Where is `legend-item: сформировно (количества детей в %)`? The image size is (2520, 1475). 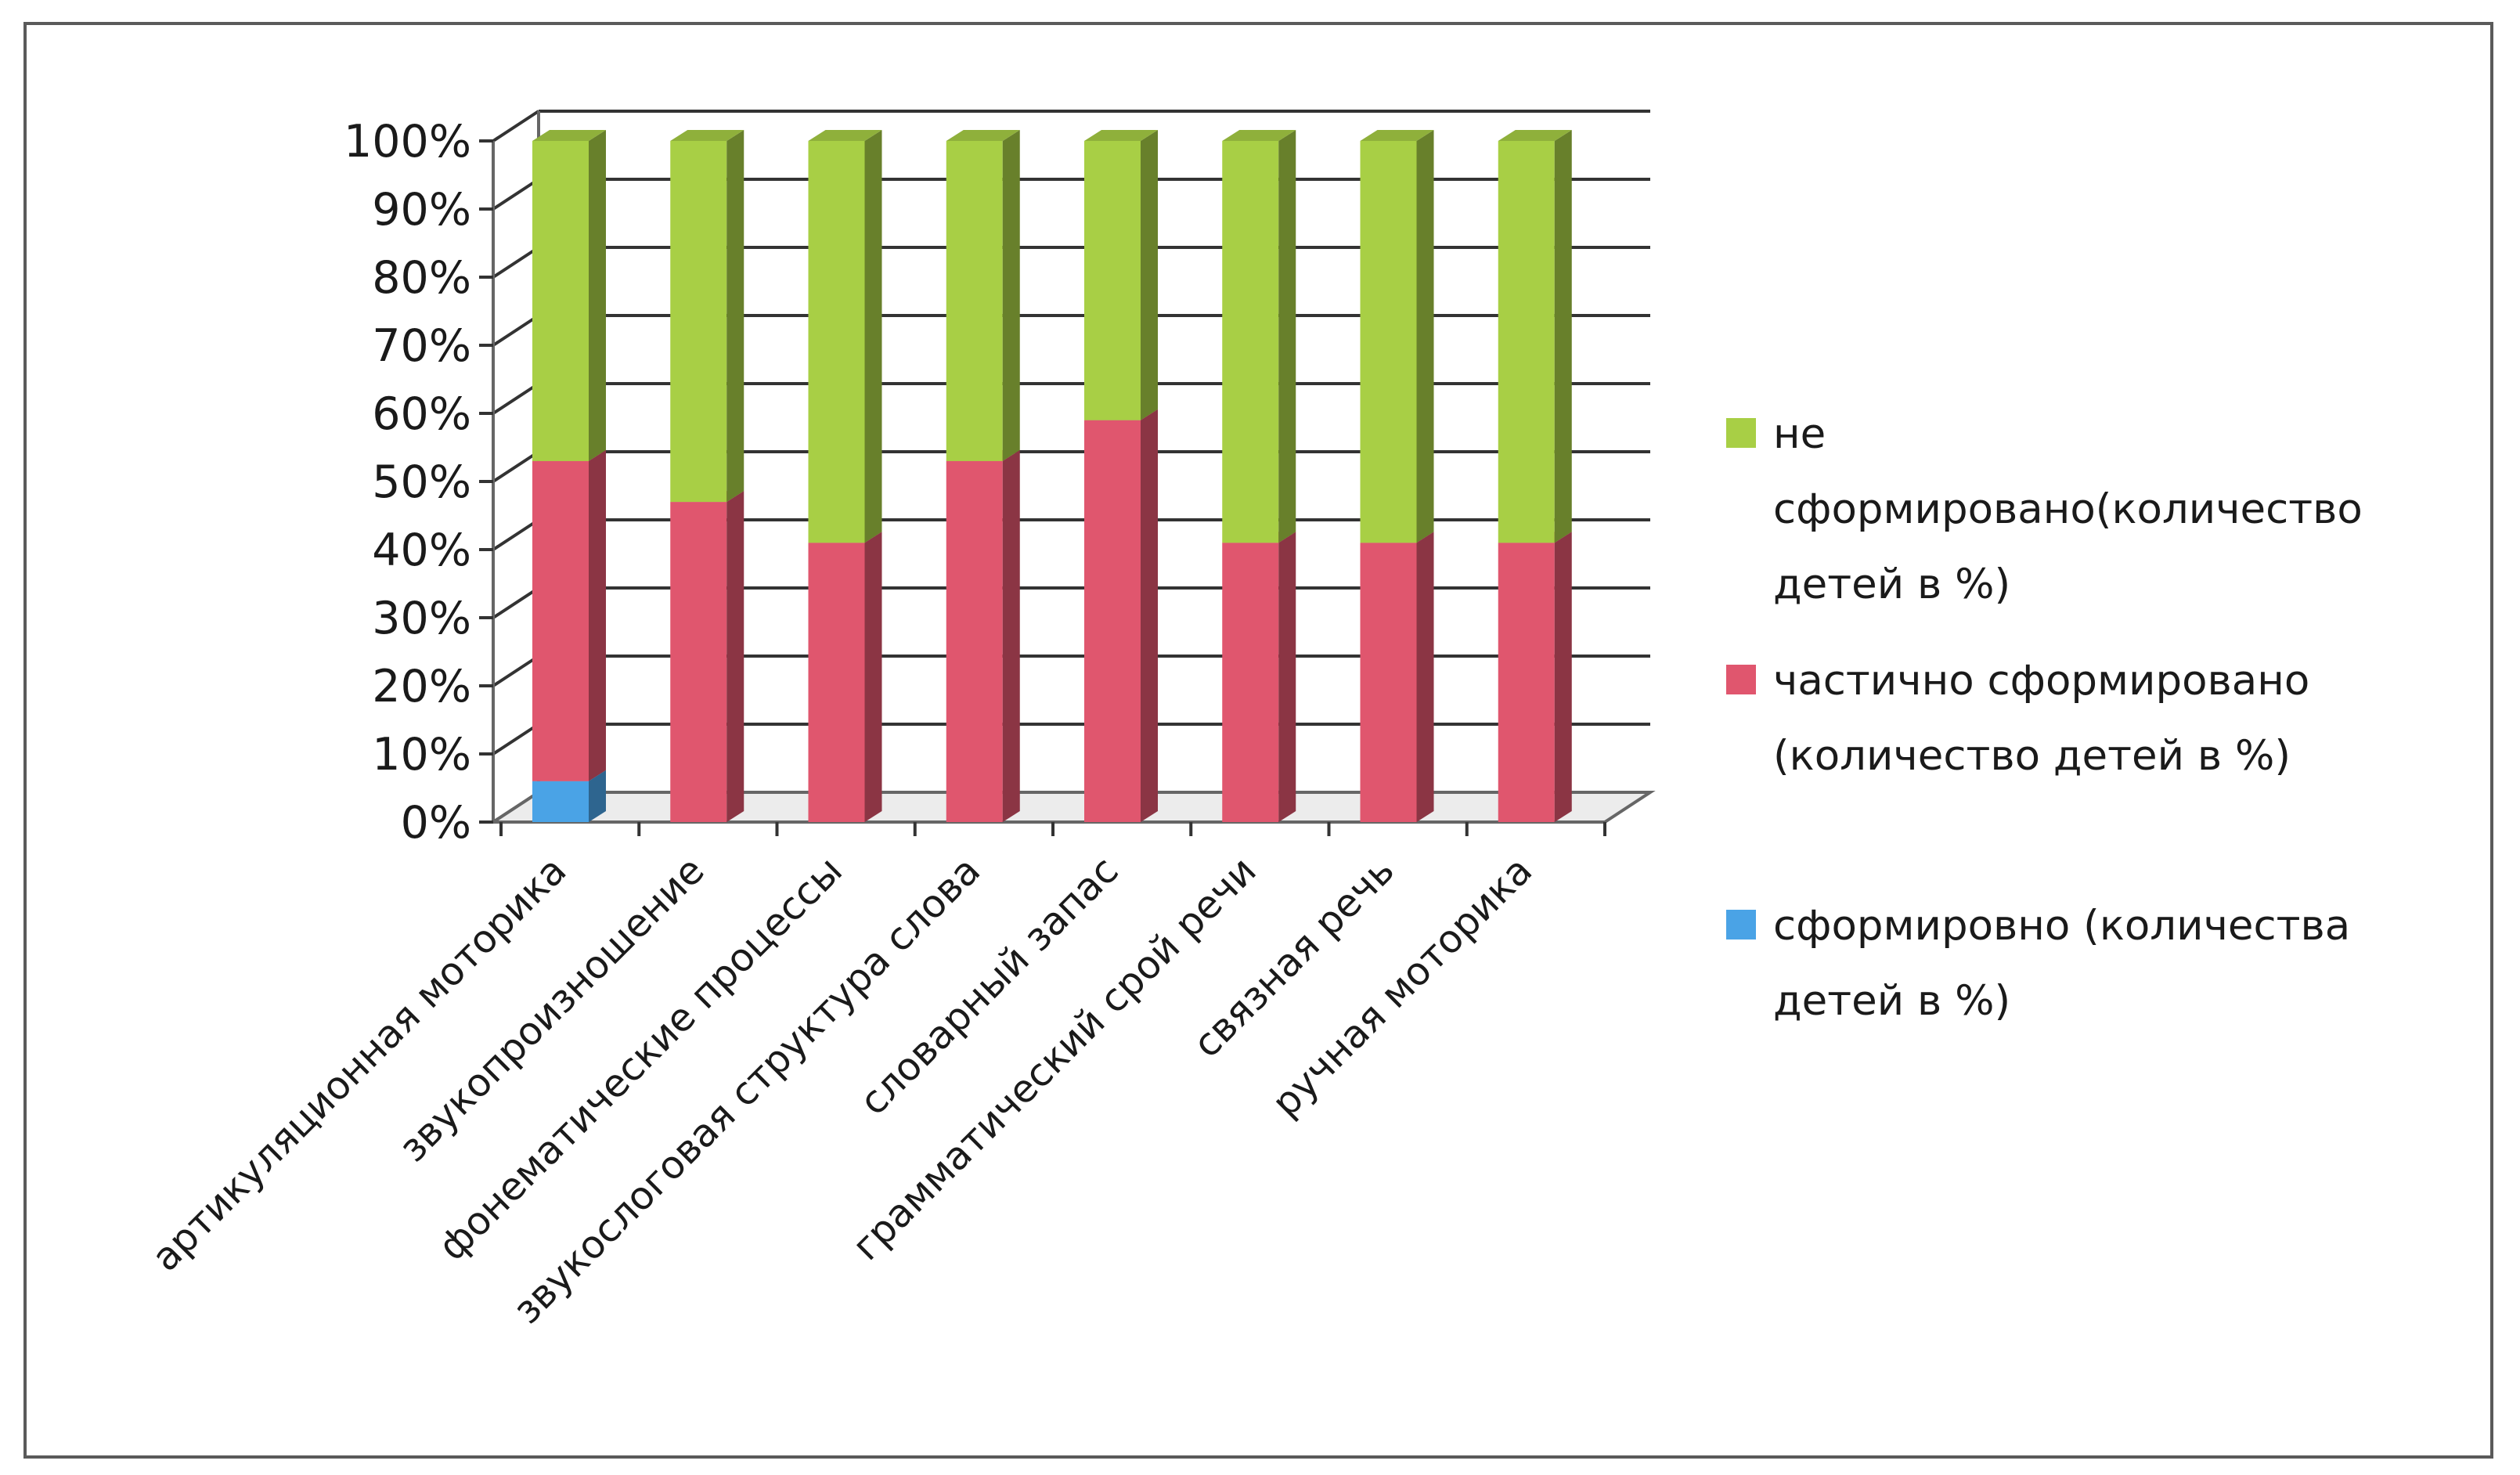
legend-item: сформировно (количества детей в %) is located at coordinates (2038, 963).